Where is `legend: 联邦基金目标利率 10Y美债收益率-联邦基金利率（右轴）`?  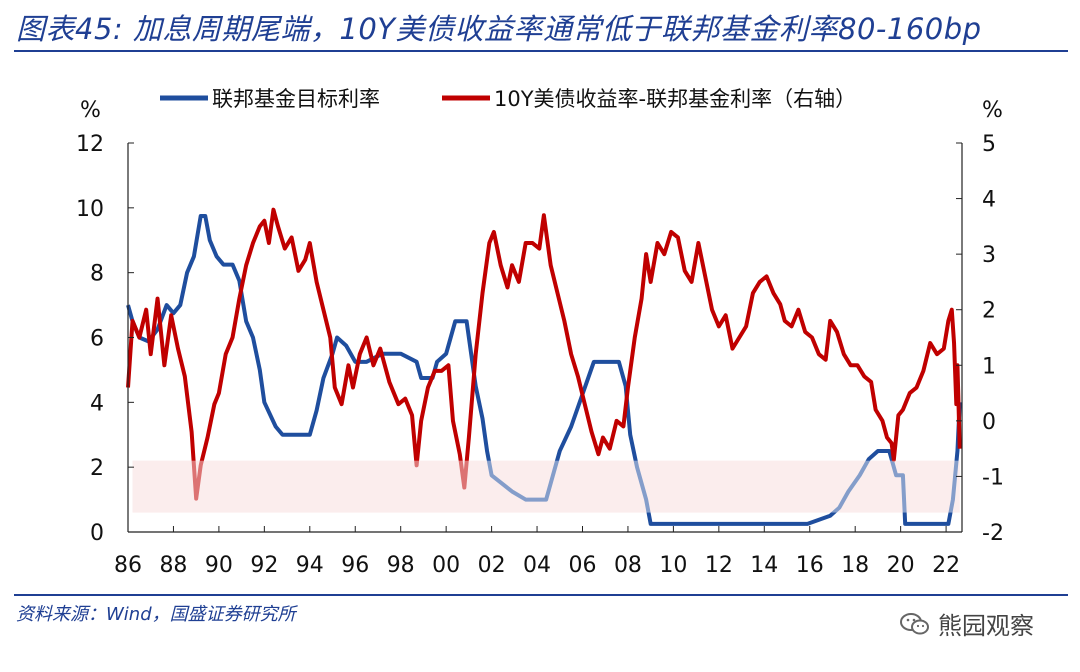
legend: 联邦基金目标利率 10Y美债收益率-联邦基金利率（右轴） is located at coordinates (508, 99).